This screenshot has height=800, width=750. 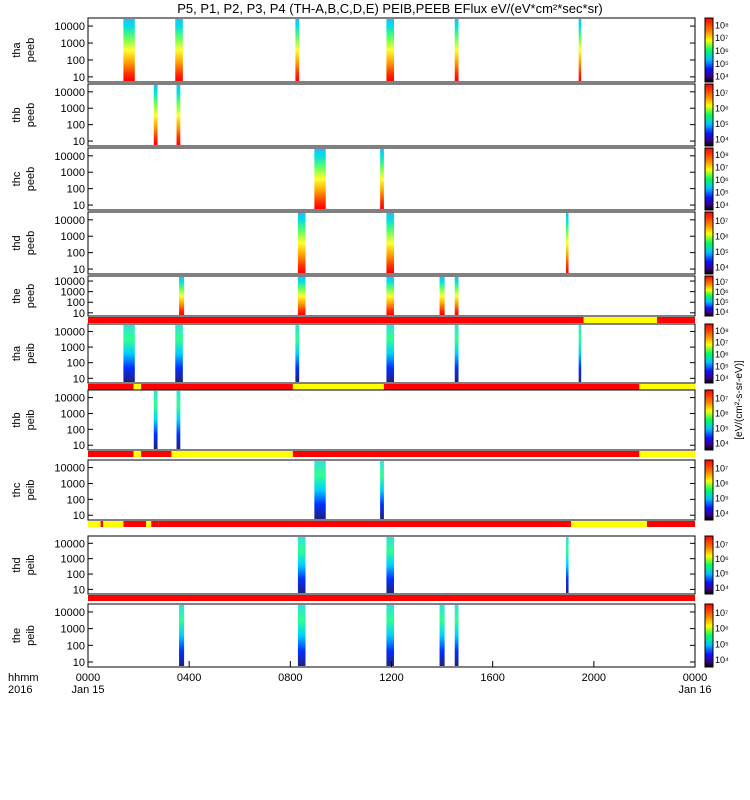 I want to click on y-tick-label-6: 10, so click(x=79, y=446).